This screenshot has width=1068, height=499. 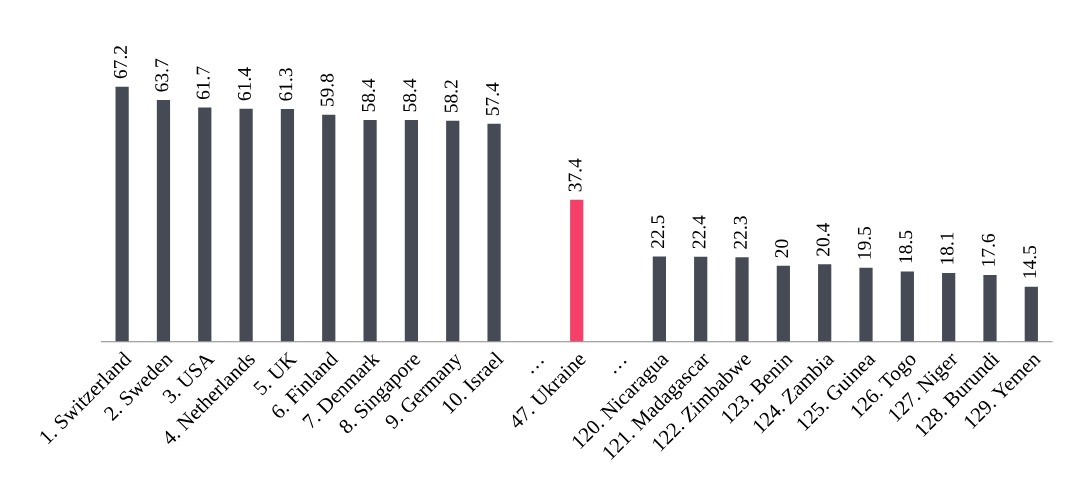 What do you see at coordinates (906, 246) in the screenshot?
I see `data-label: 18.5` at bounding box center [906, 246].